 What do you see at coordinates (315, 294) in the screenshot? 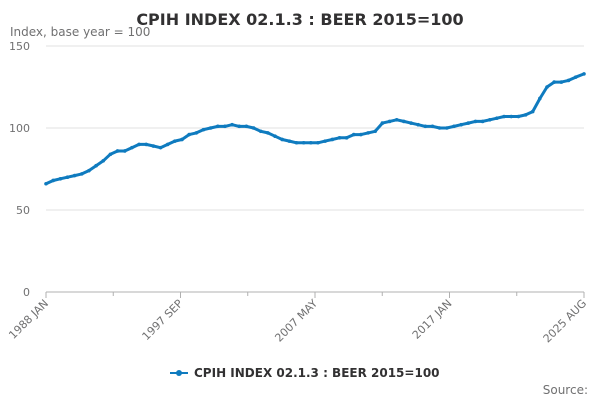
I see `axes` at bounding box center [315, 294].